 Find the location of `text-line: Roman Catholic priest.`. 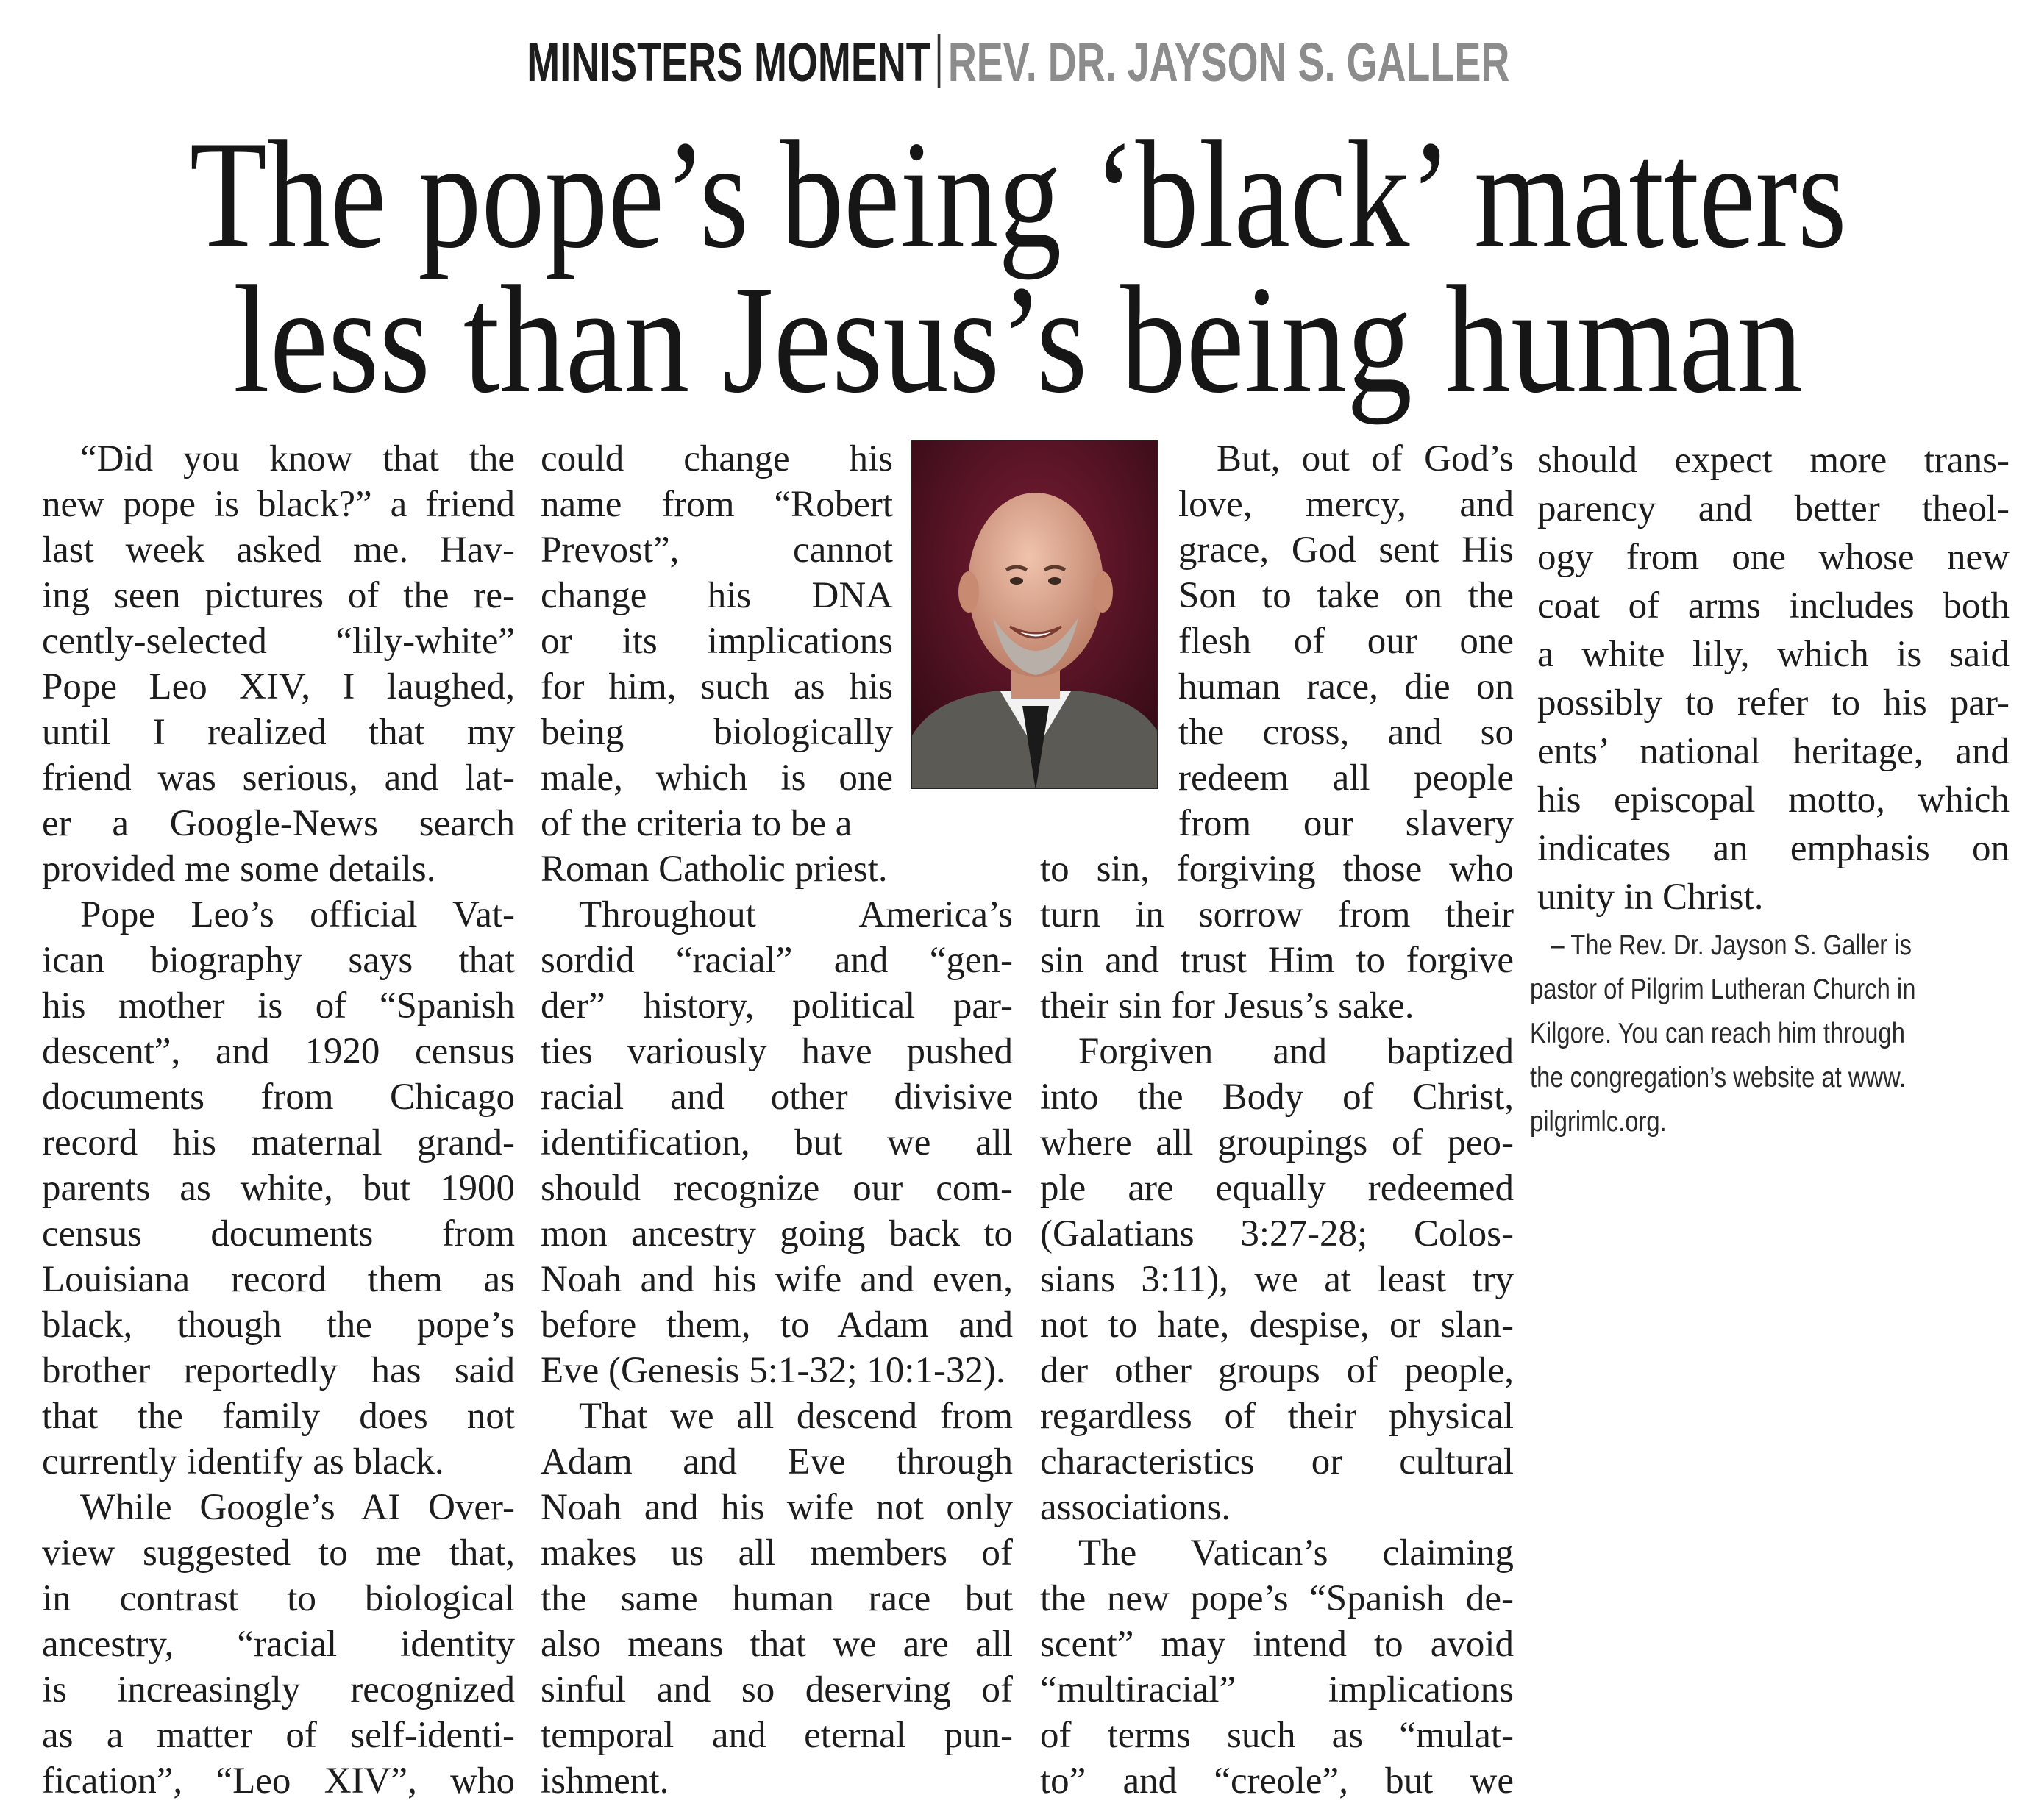

text-line: Roman Catholic priest. is located at coordinates (714, 869).